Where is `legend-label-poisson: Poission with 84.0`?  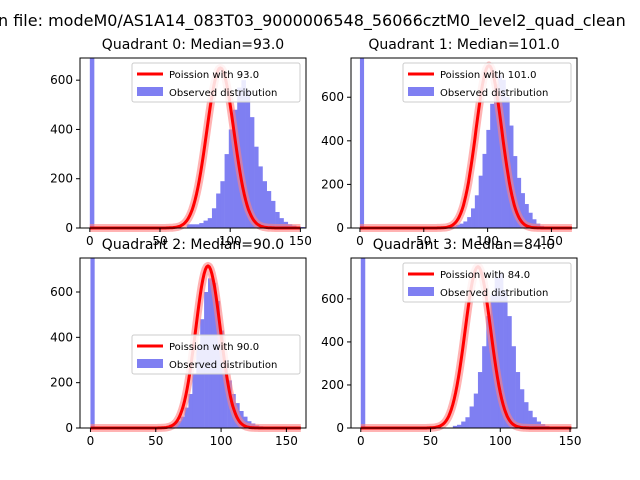 legend-label-poisson: Poission with 84.0 is located at coordinates (485, 275).